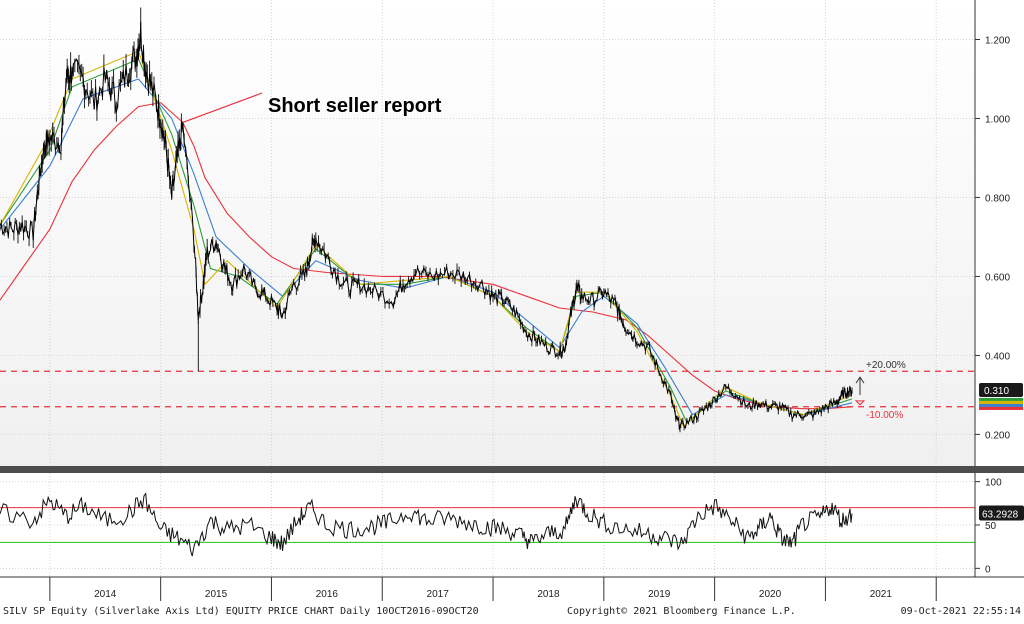 Image resolution: width=1024 pixels, height=624 pixels. Describe the element at coordinates (426, 524) in the screenshot. I see `oscillator-line` at that location.